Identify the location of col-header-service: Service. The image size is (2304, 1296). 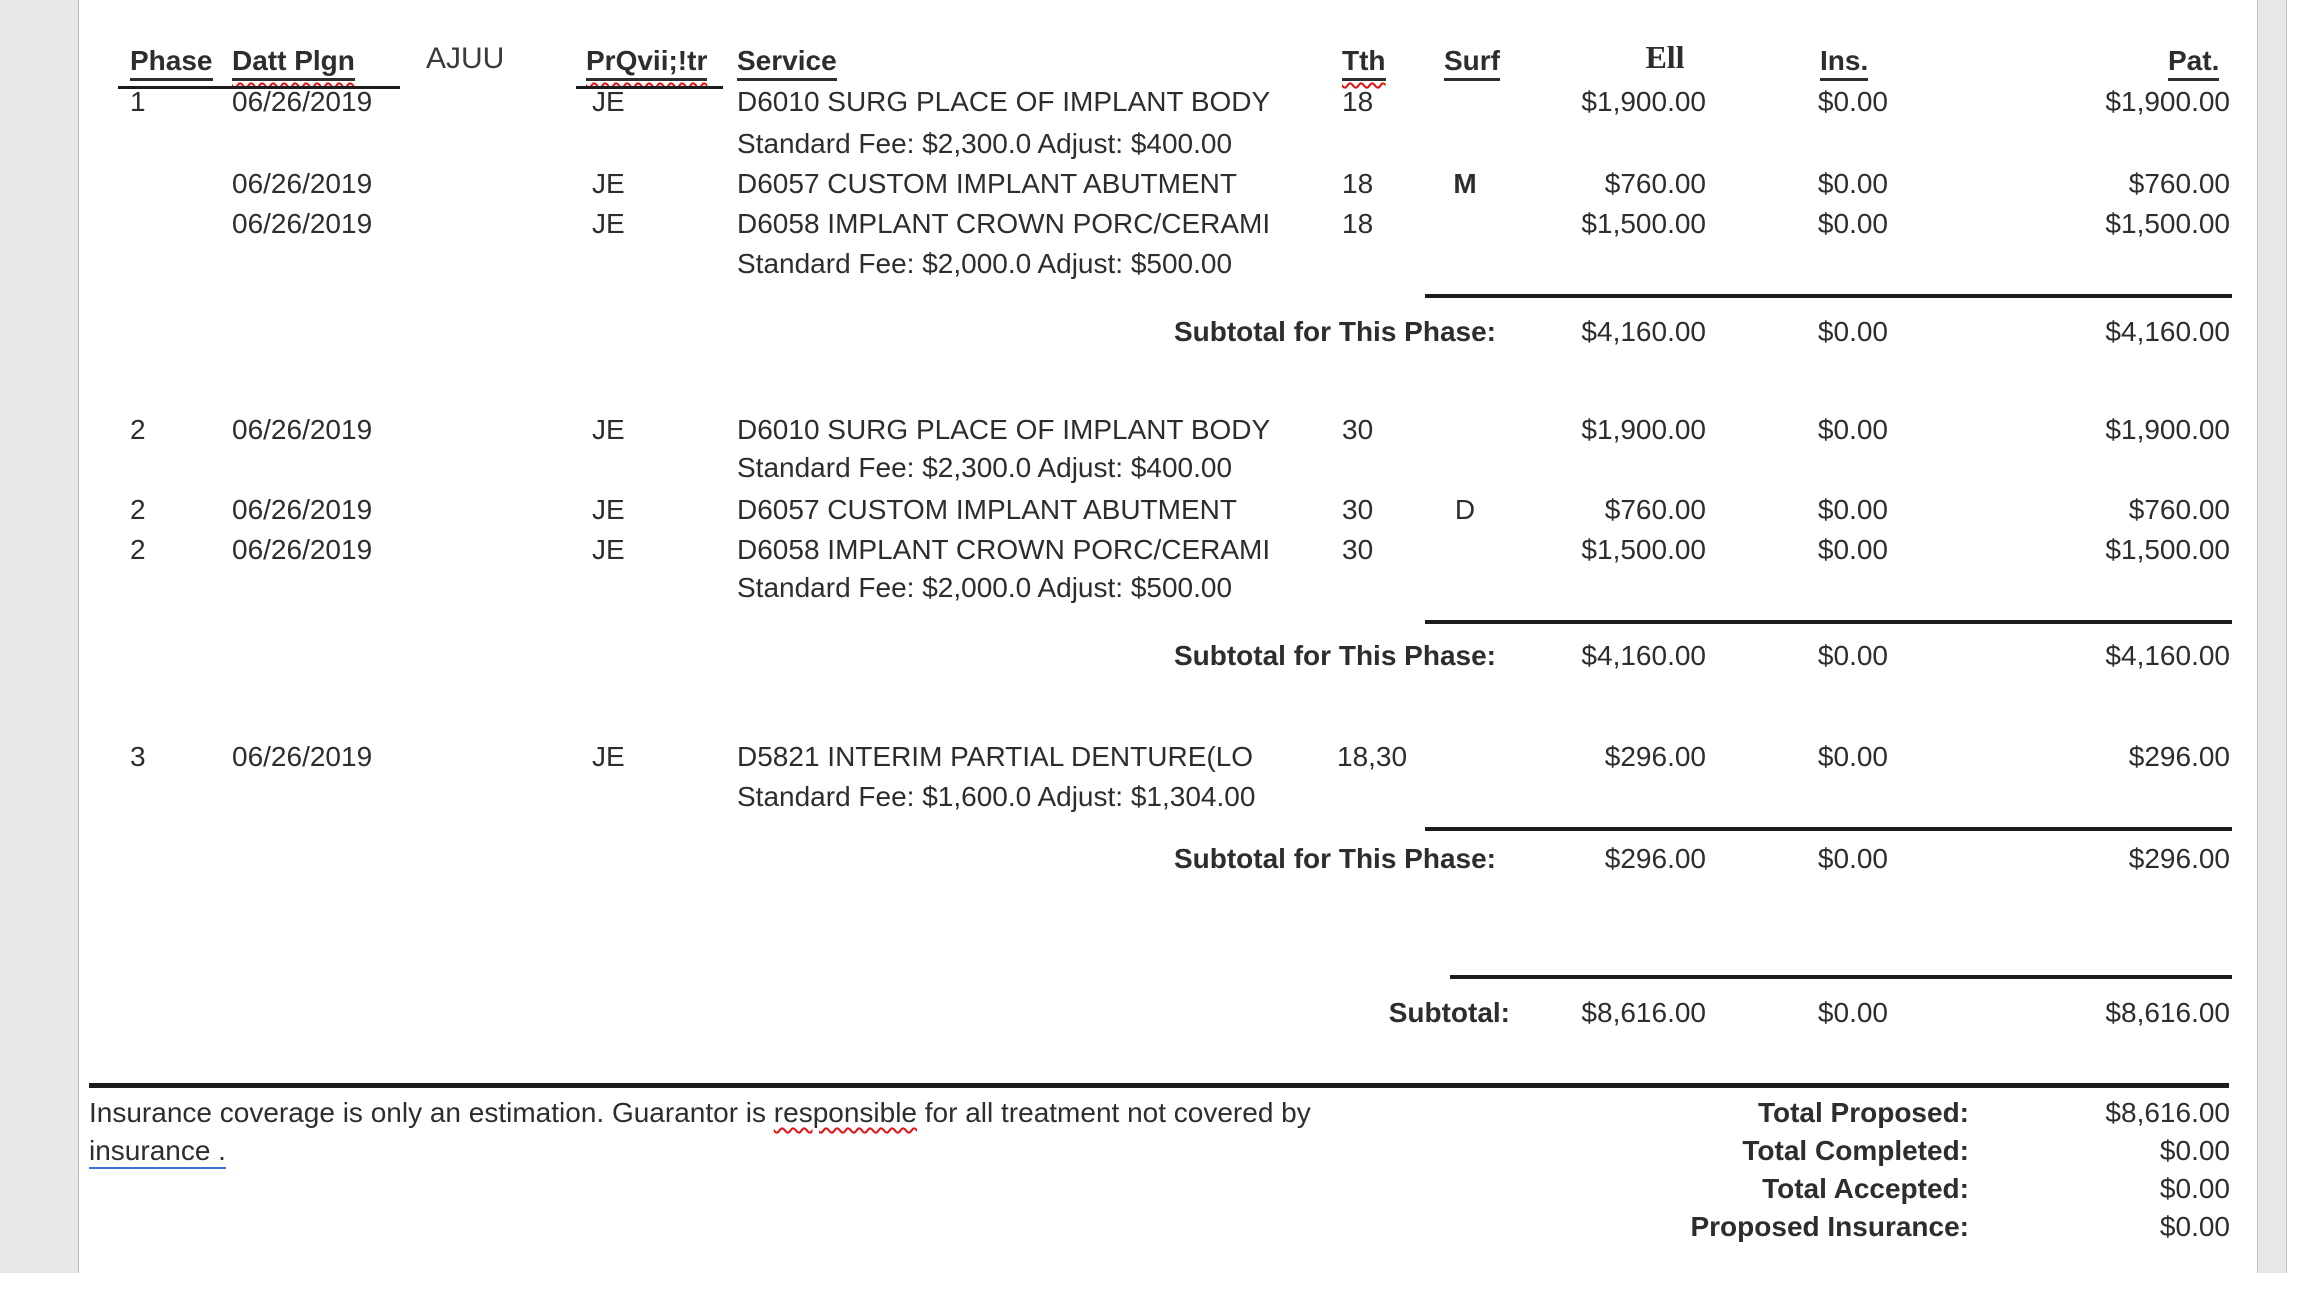
(787, 62).